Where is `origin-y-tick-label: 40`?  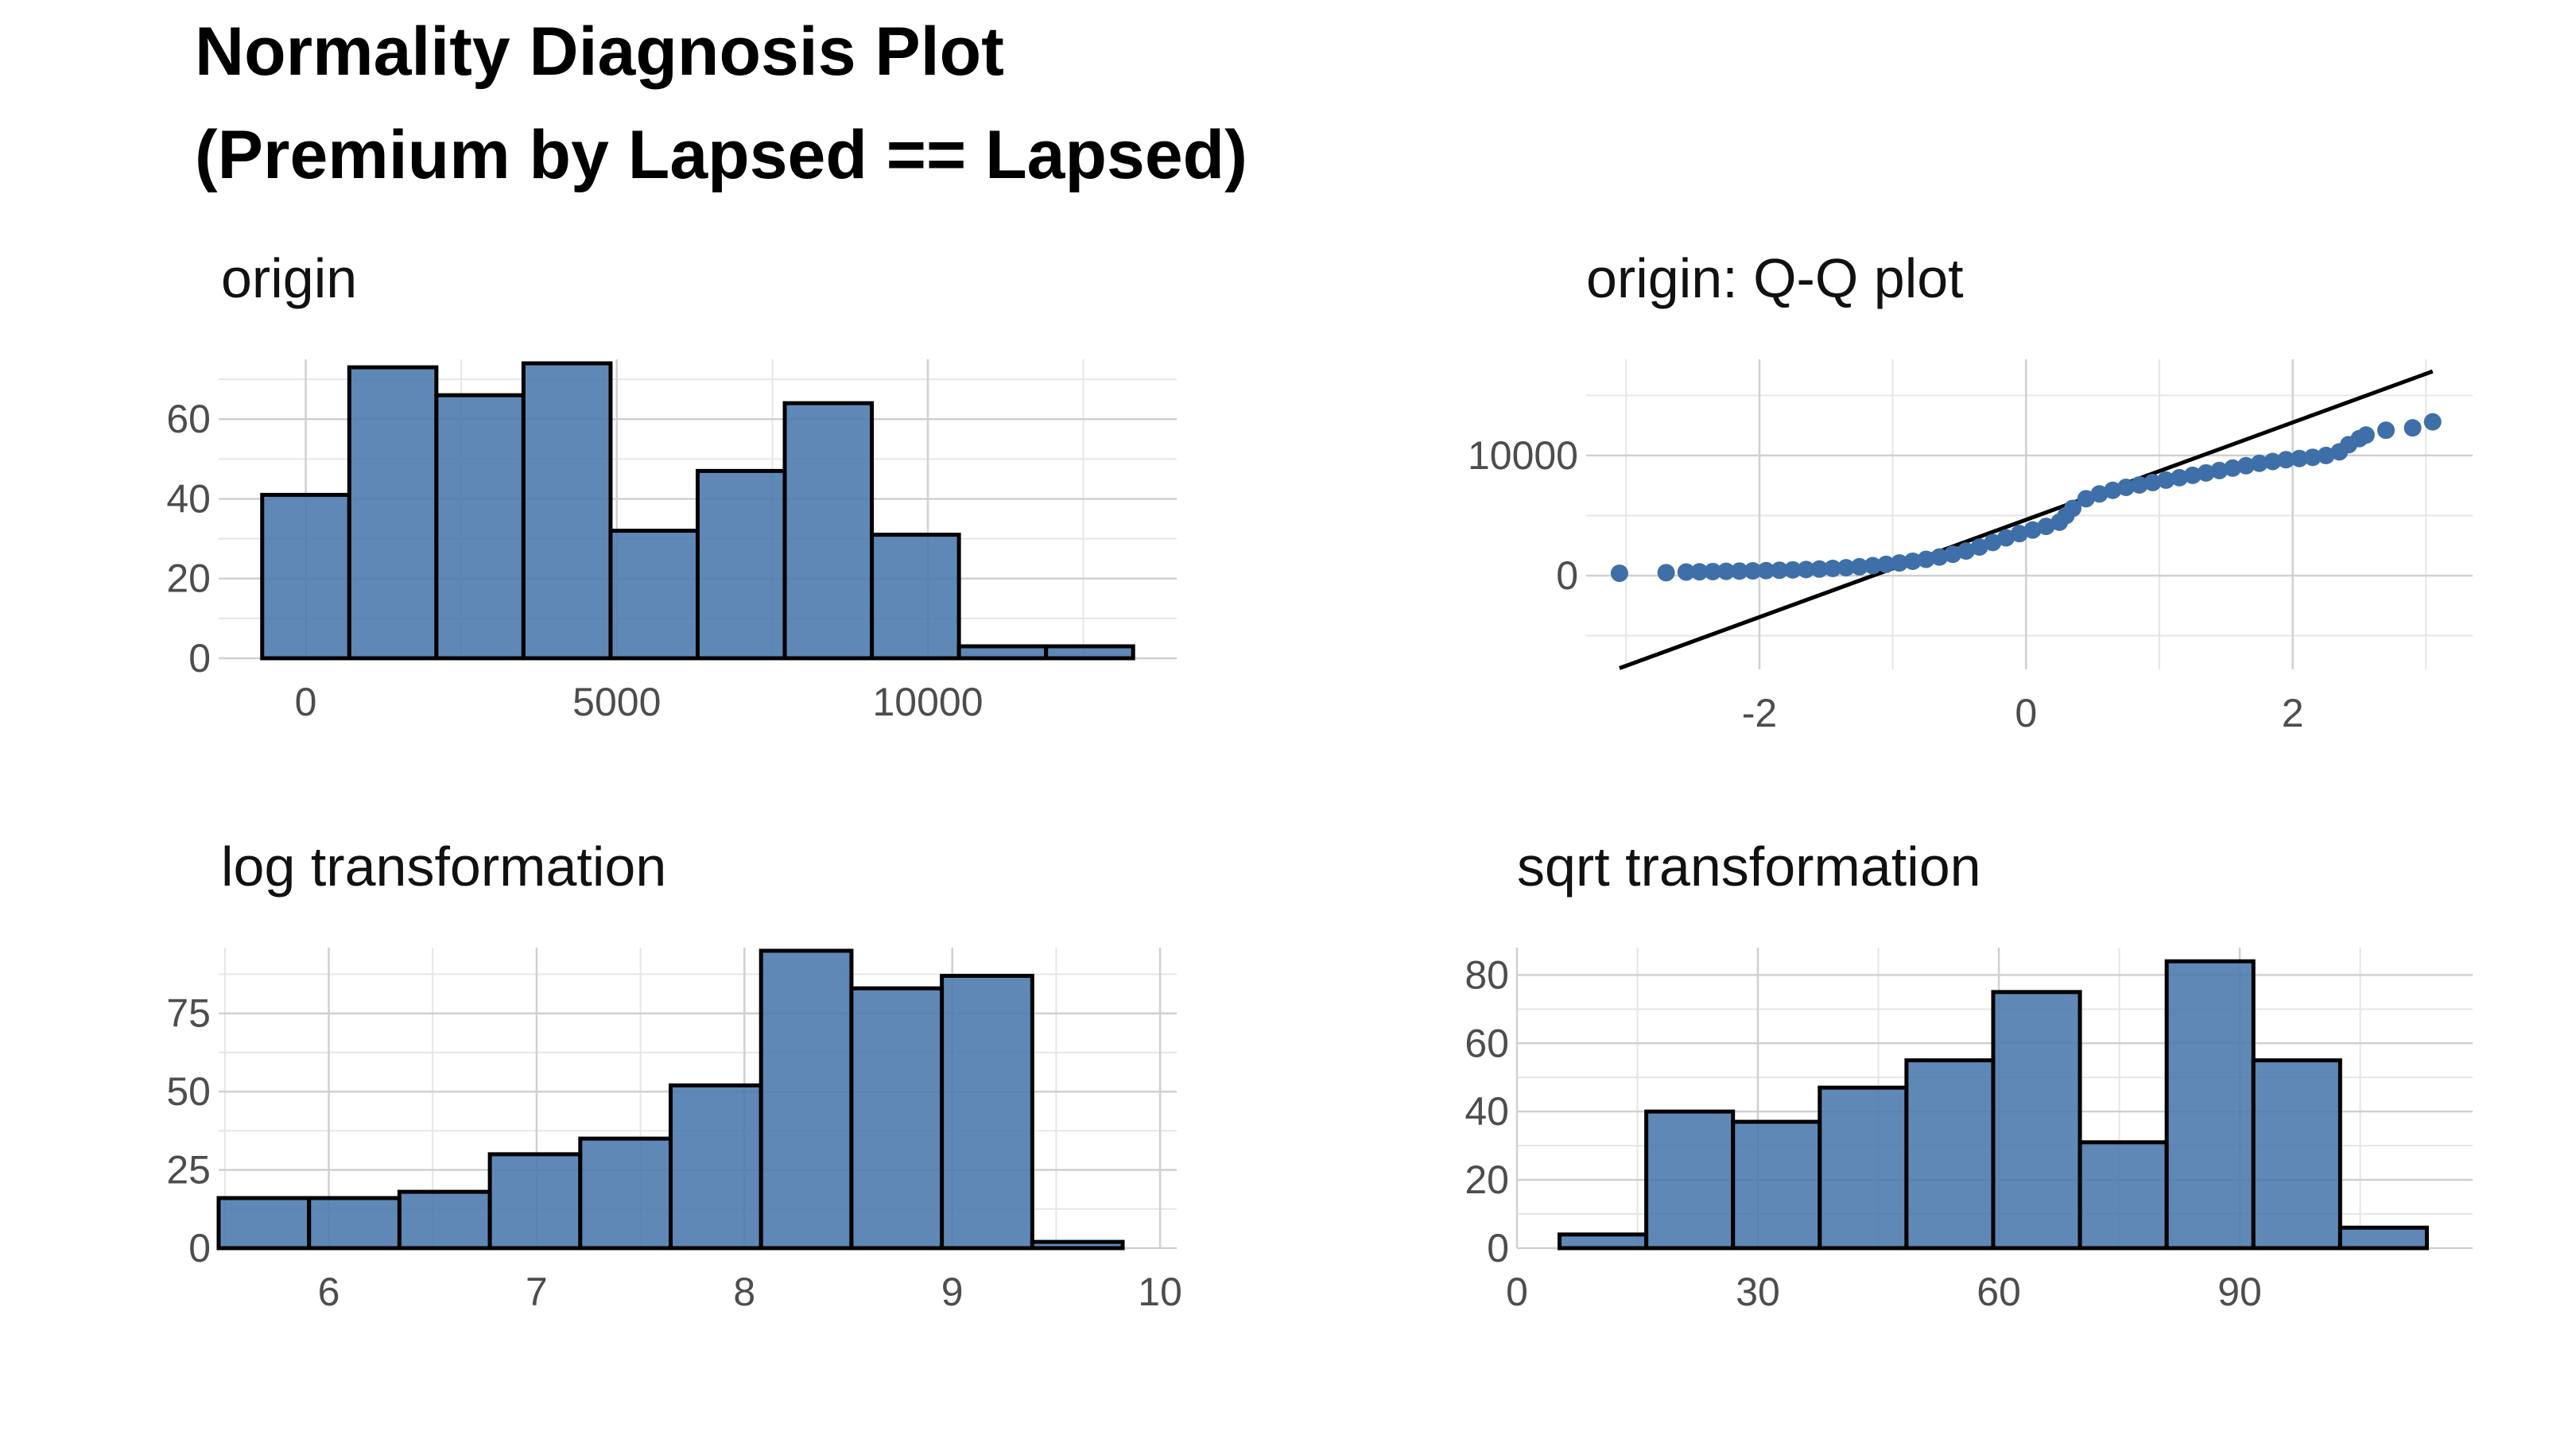 origin-y-tick-label: 40 is located at coordinates (188, 498).